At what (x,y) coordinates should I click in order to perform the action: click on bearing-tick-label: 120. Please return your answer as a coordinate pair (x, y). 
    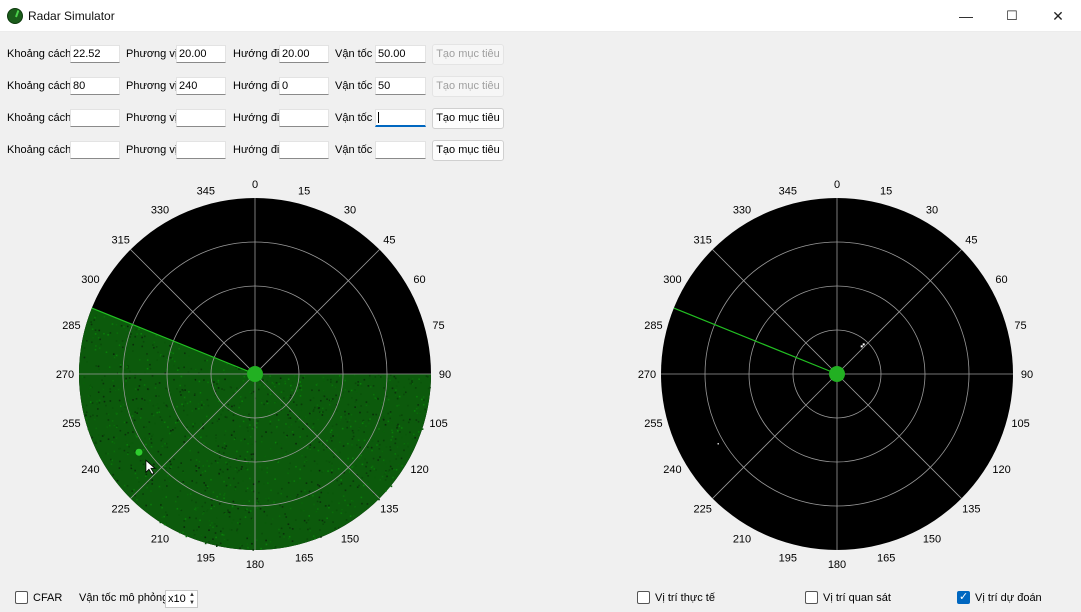
    Looking at the image, I should click on (1001, 470).